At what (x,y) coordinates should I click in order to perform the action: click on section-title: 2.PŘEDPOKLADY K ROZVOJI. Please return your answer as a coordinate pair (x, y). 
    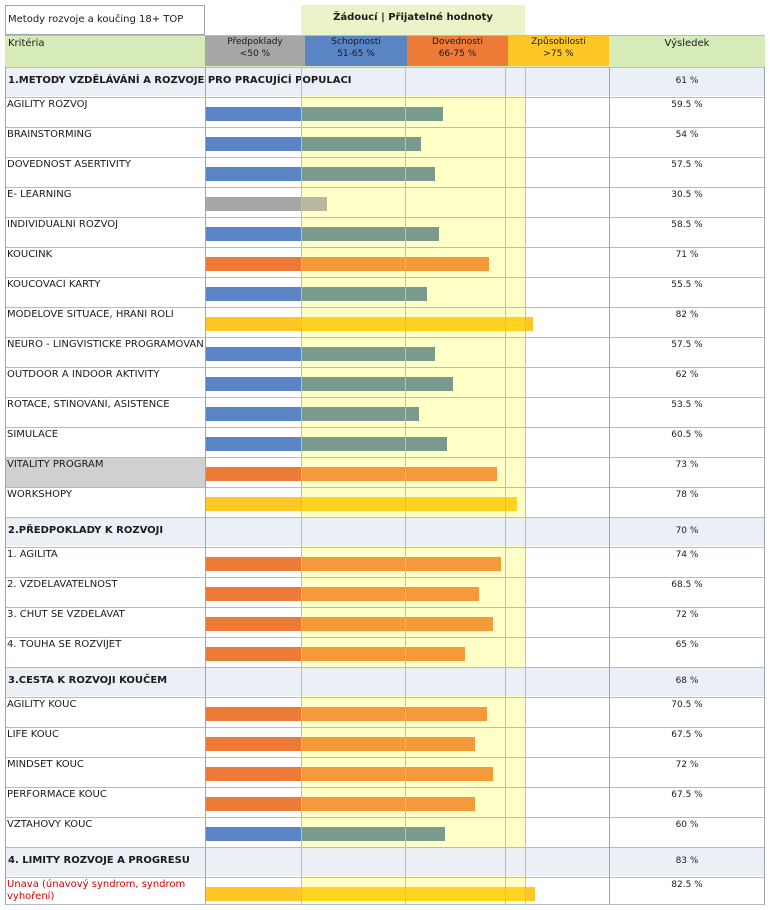
    Looking at the image, I should click on (86, 530).